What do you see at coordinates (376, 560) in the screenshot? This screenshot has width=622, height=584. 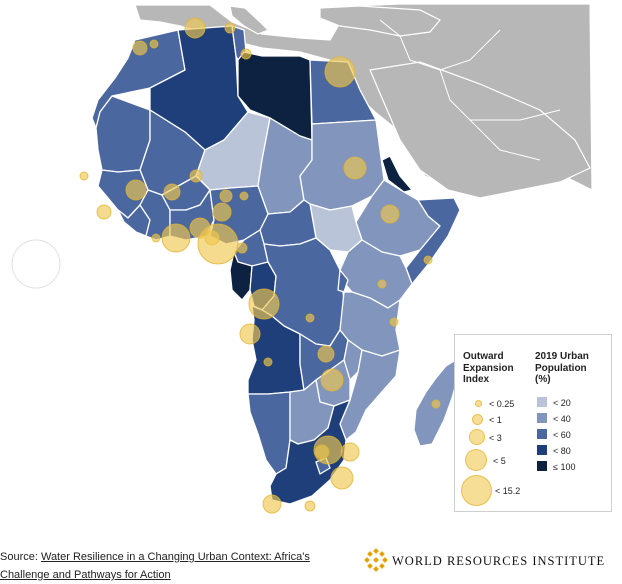 I see `wri-emblem-icon` at bounding box center [376, 560].